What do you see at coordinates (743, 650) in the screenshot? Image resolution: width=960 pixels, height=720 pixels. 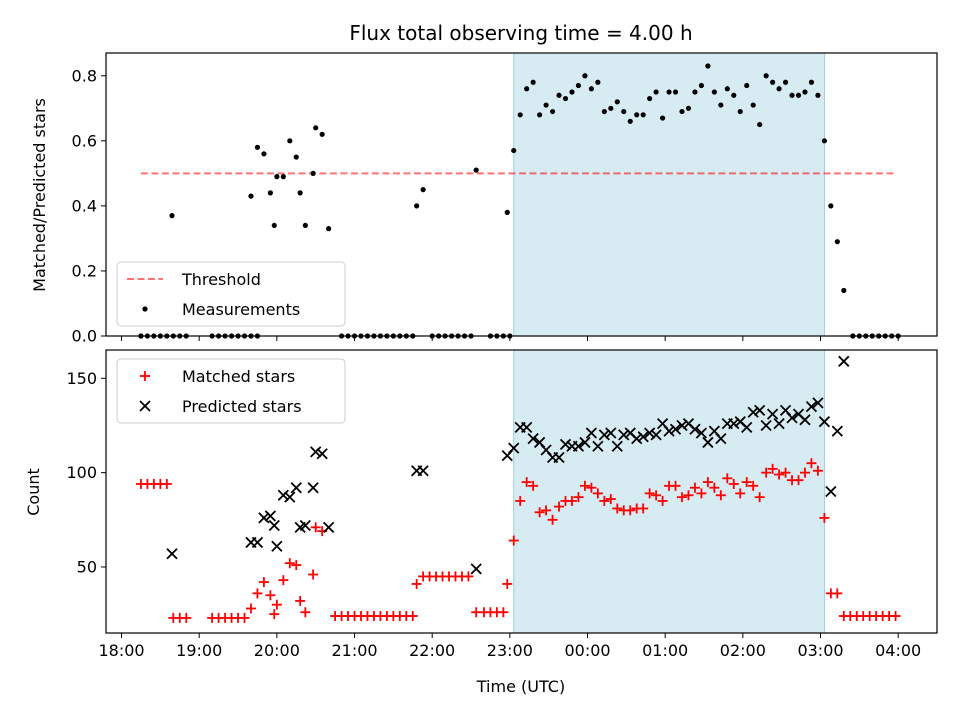 I see `x-tick-label: 02:00` at bounding box center [743, 650].